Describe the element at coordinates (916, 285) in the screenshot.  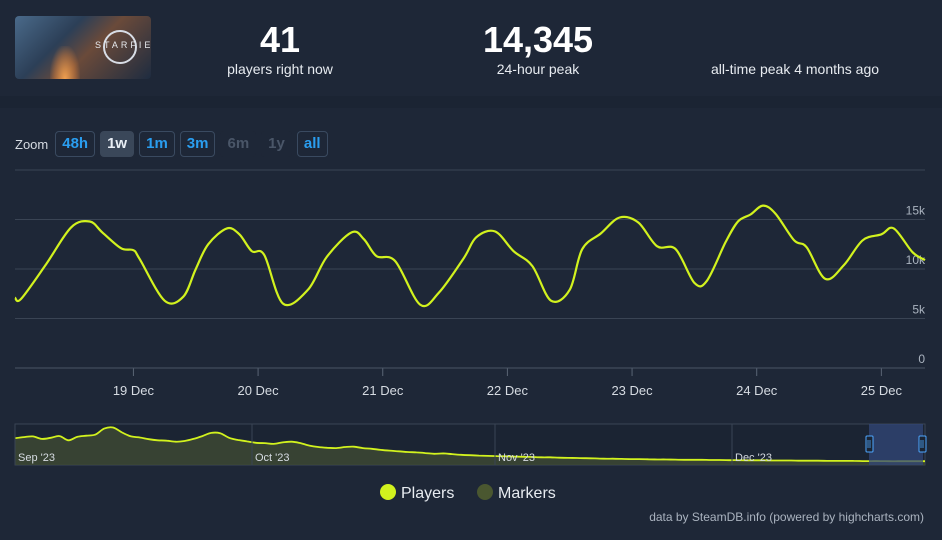
I see `y-tick-labels: 0 5k 10k 15k` at that location.